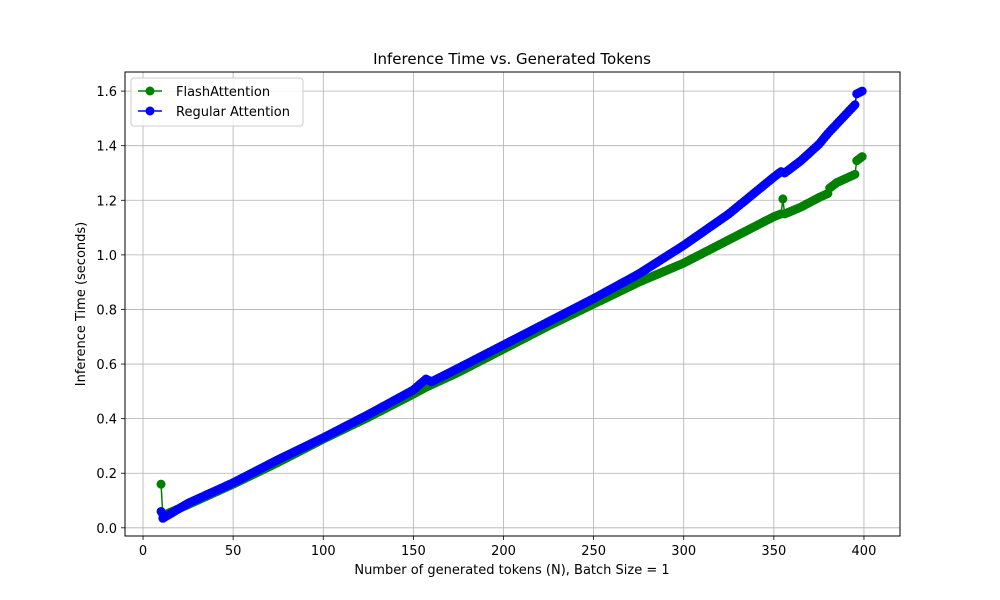 The width and height of the screenshot is (1000, 600). What do you see at coordinates (593, 551) in the screenshot?
I see `x-tick-label: 250` at bounding box center [593, 551].